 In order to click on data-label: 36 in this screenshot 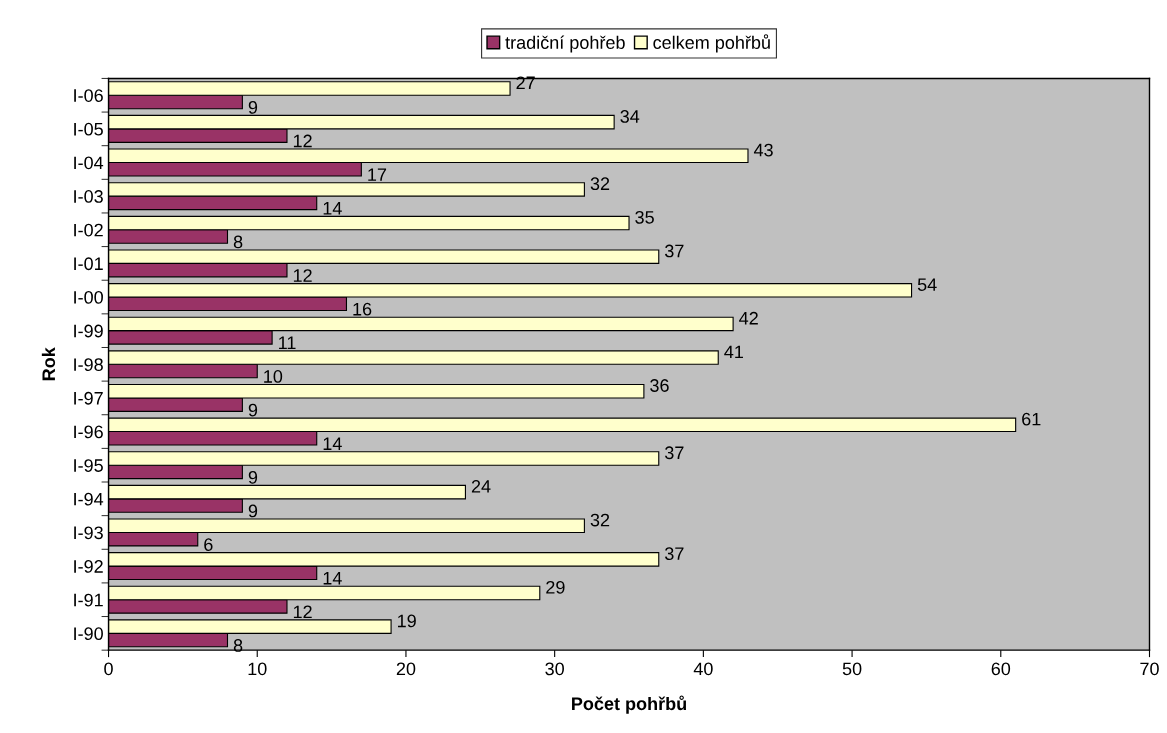, I will do `click(659, 385)`.